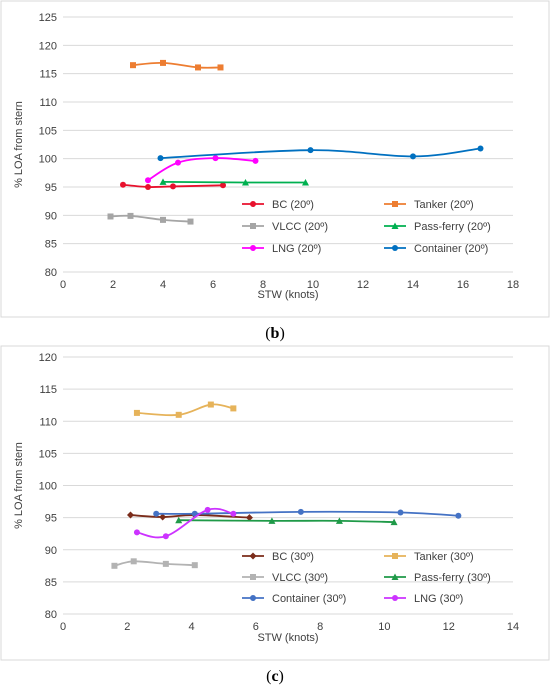 This screenshot has height=688, width=550. What do you see at coordinates (51, 245) in the screenshot?
I see `b-y-tick-label-1: 85` at bounding box center [51, 245].